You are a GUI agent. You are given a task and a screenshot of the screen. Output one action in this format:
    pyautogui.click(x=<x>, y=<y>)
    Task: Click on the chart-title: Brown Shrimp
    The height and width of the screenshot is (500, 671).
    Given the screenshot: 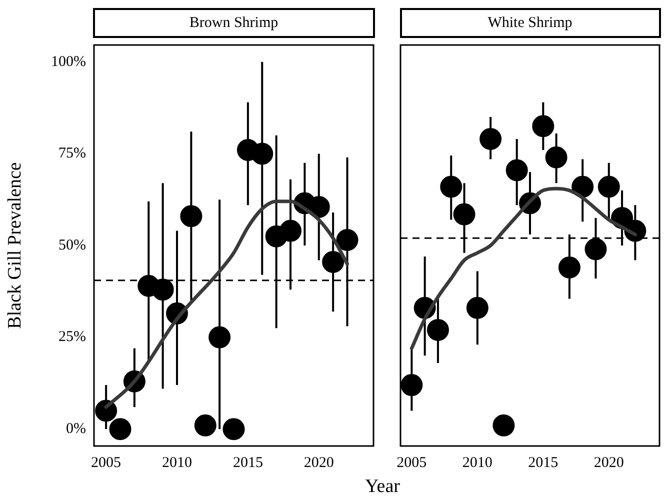 What is the action you would take?
    pyautogui.click(x=233, y=23)
    